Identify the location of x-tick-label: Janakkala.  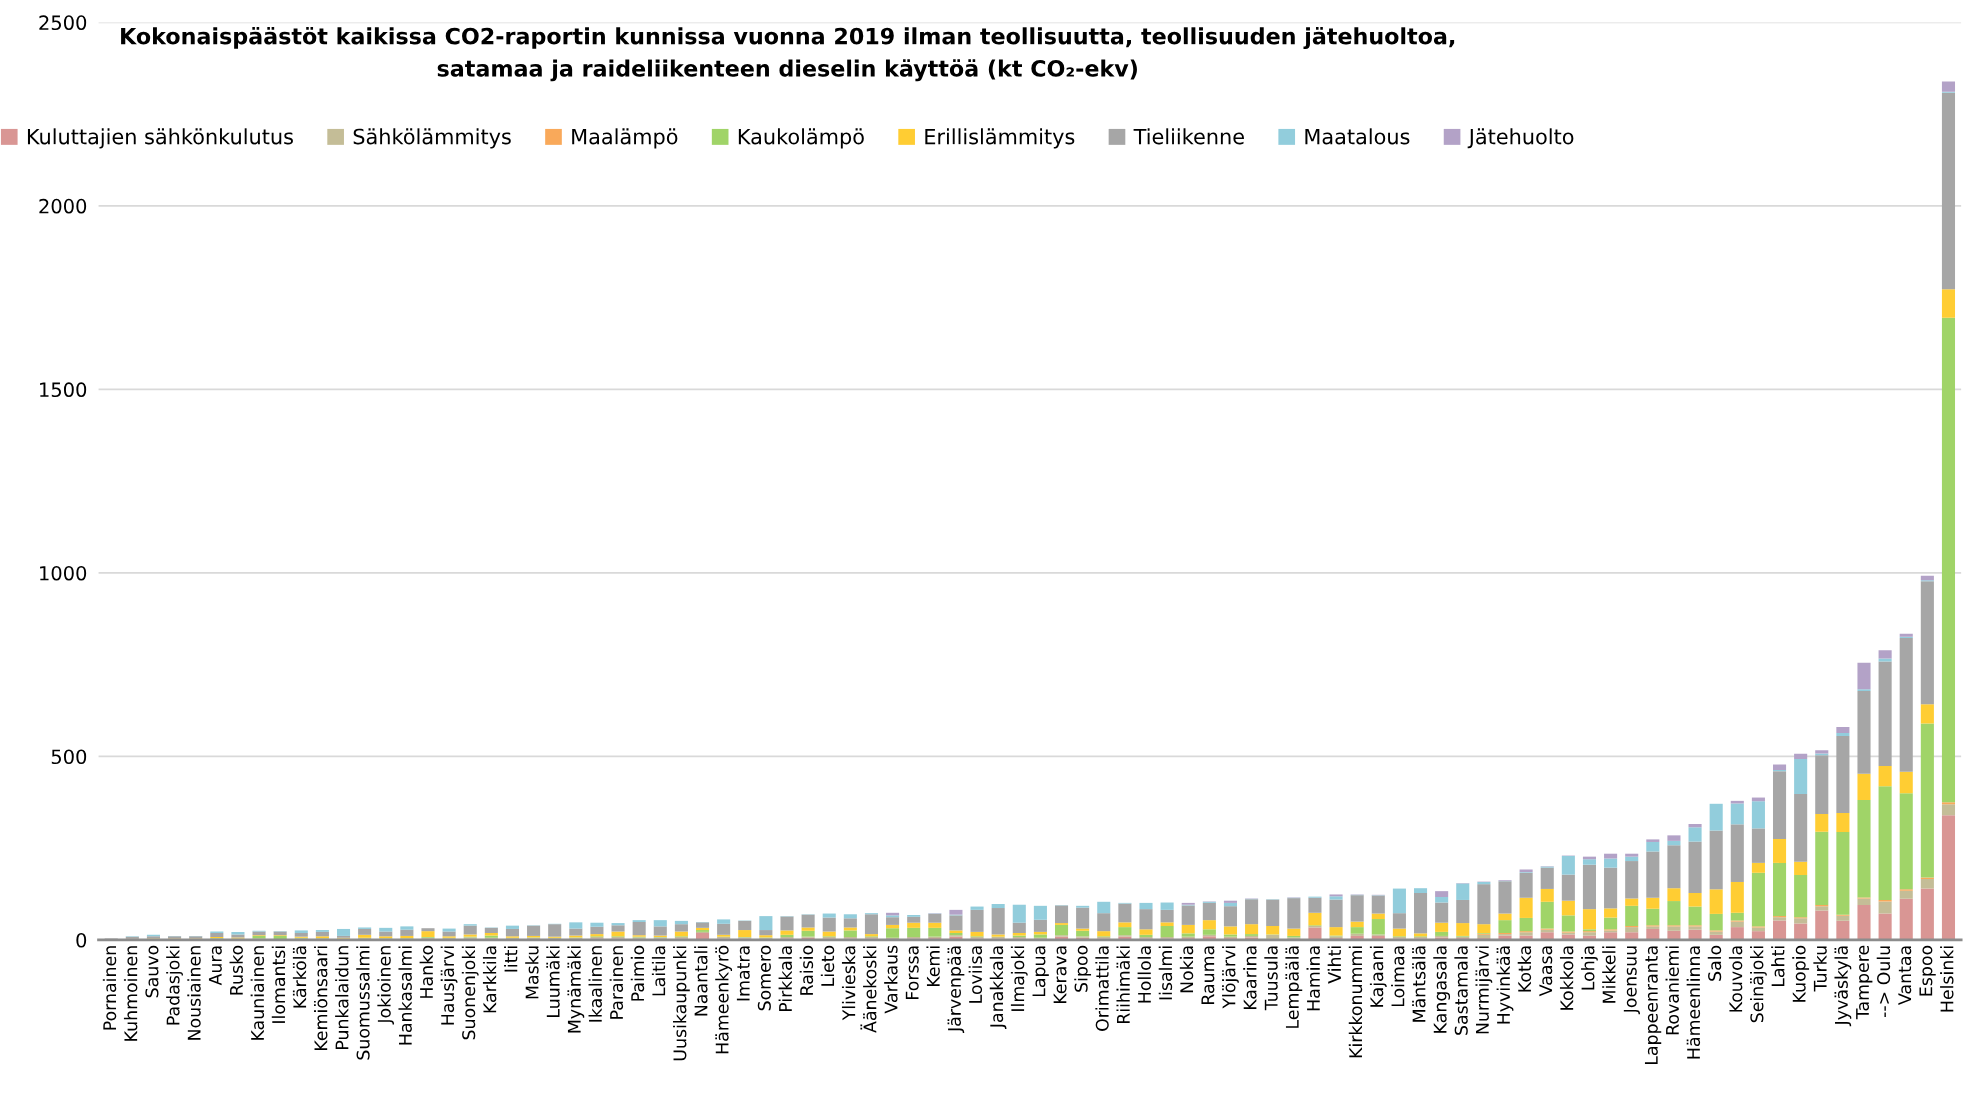
(998, 988).